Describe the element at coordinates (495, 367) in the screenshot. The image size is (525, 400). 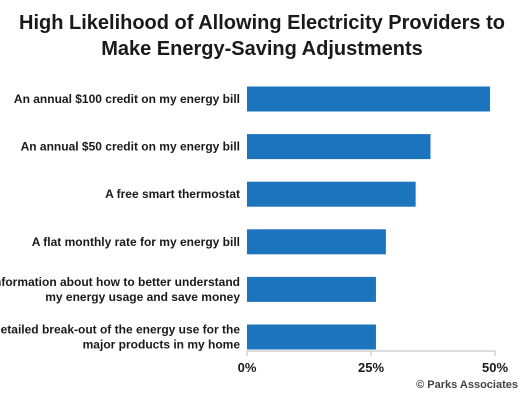
I see `x-tick-label-2: 50%` at that location.